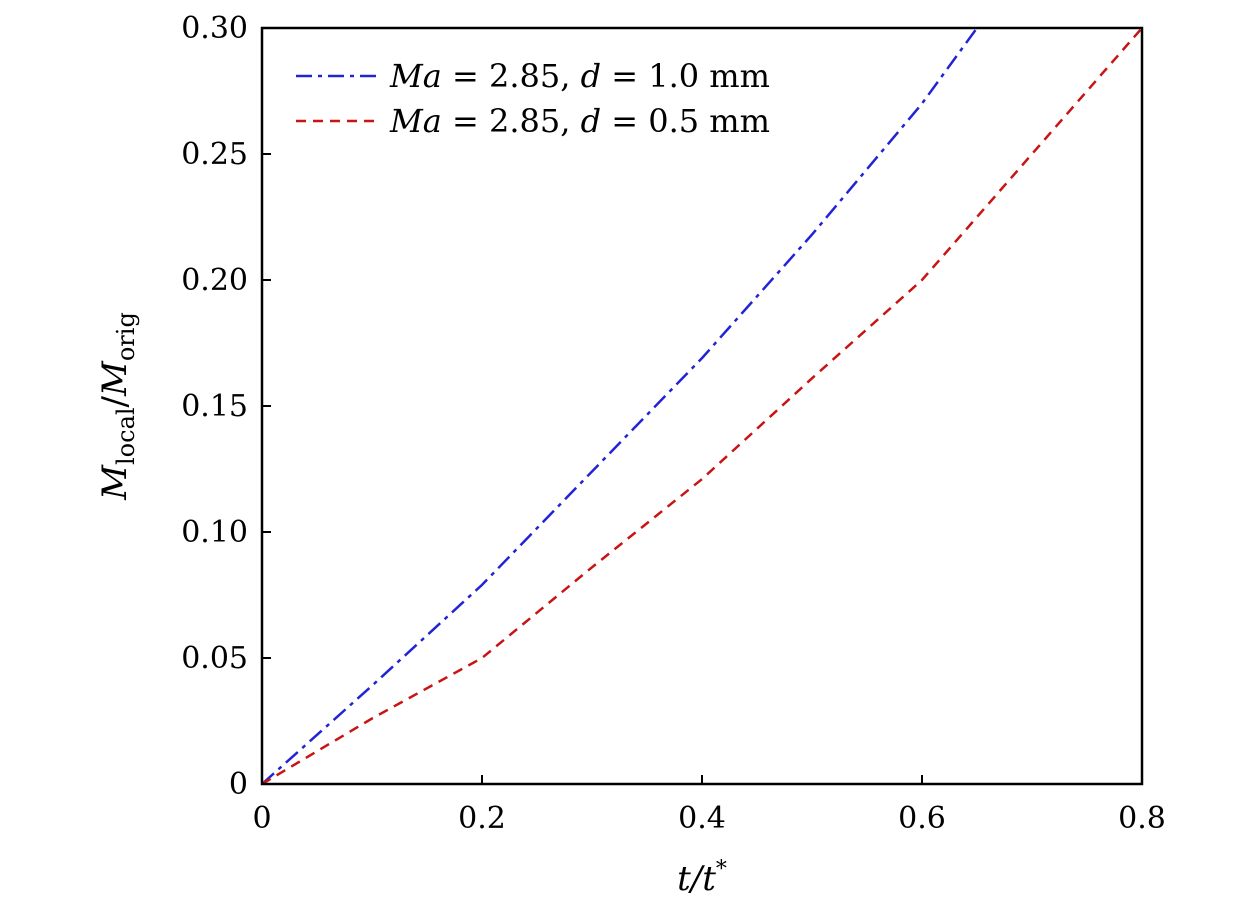 The width and height of the screenshot is (1260, 911). Describe the element at coordinates (214, 28) in the screenshot. I see `y-tick-label: 0.30` at that location.